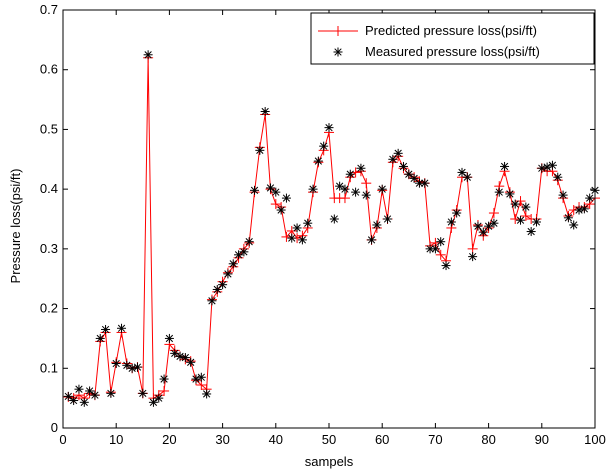 The width and height of the screenshot is (613, 472). I want to click on x-tick-label: 30, so click(222, 439).